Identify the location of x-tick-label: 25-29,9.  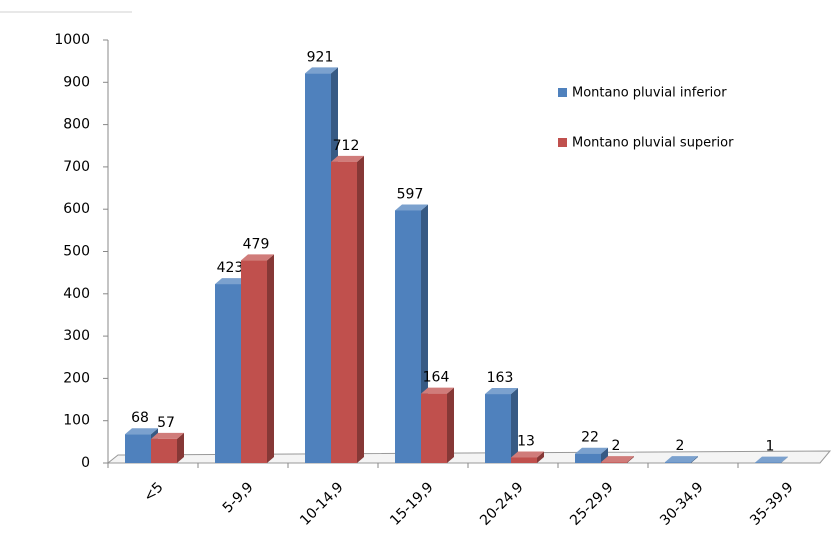
(592, 504).